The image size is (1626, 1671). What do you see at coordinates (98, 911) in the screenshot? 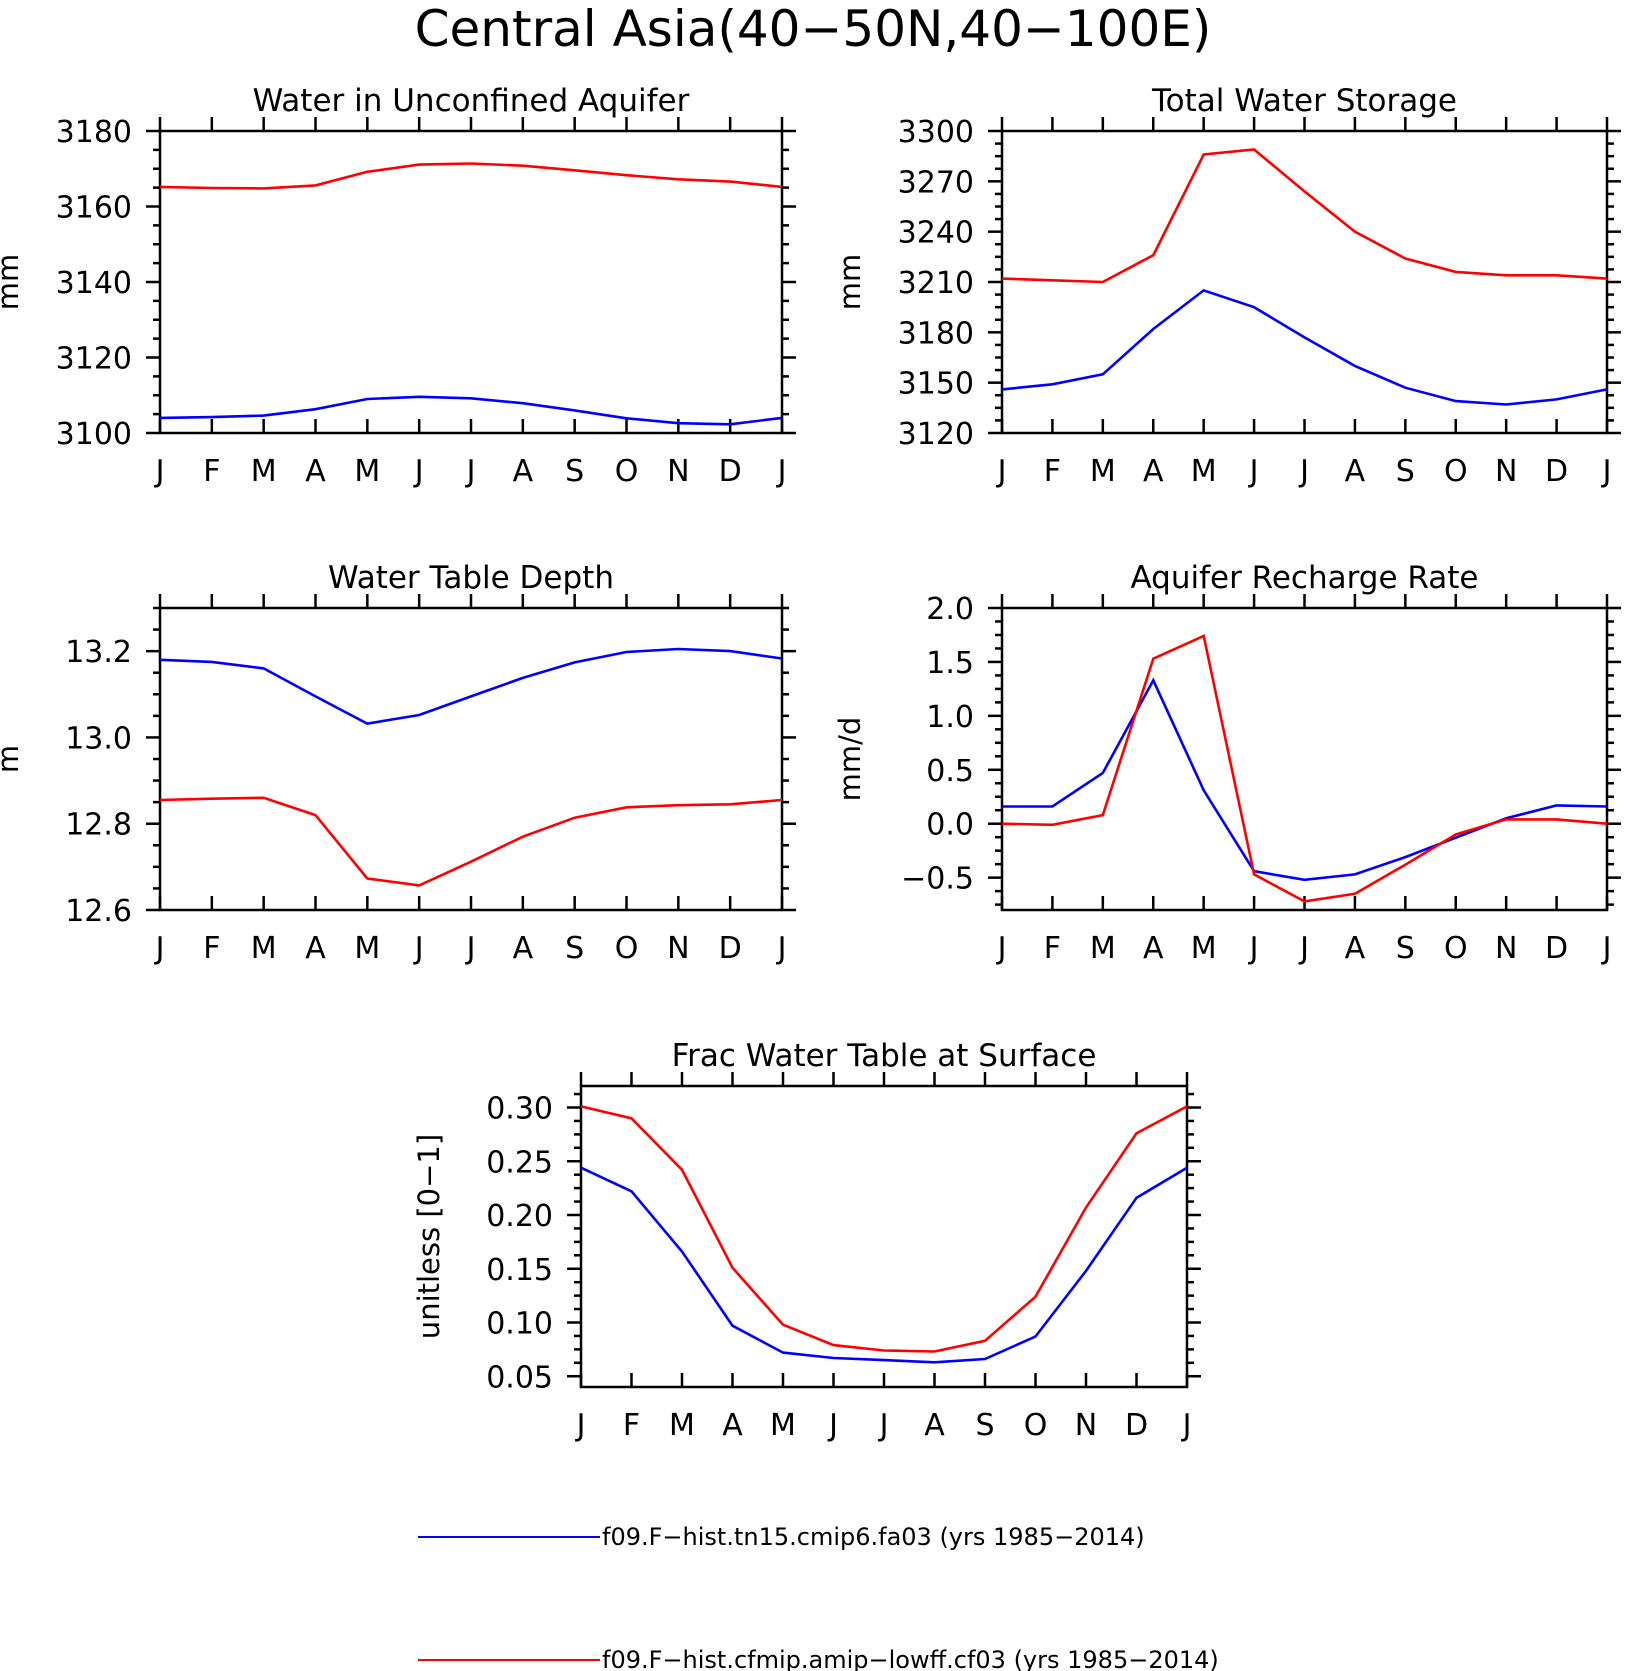
I see `y-tick-label: 12.6` at bounding box center [98, 911].